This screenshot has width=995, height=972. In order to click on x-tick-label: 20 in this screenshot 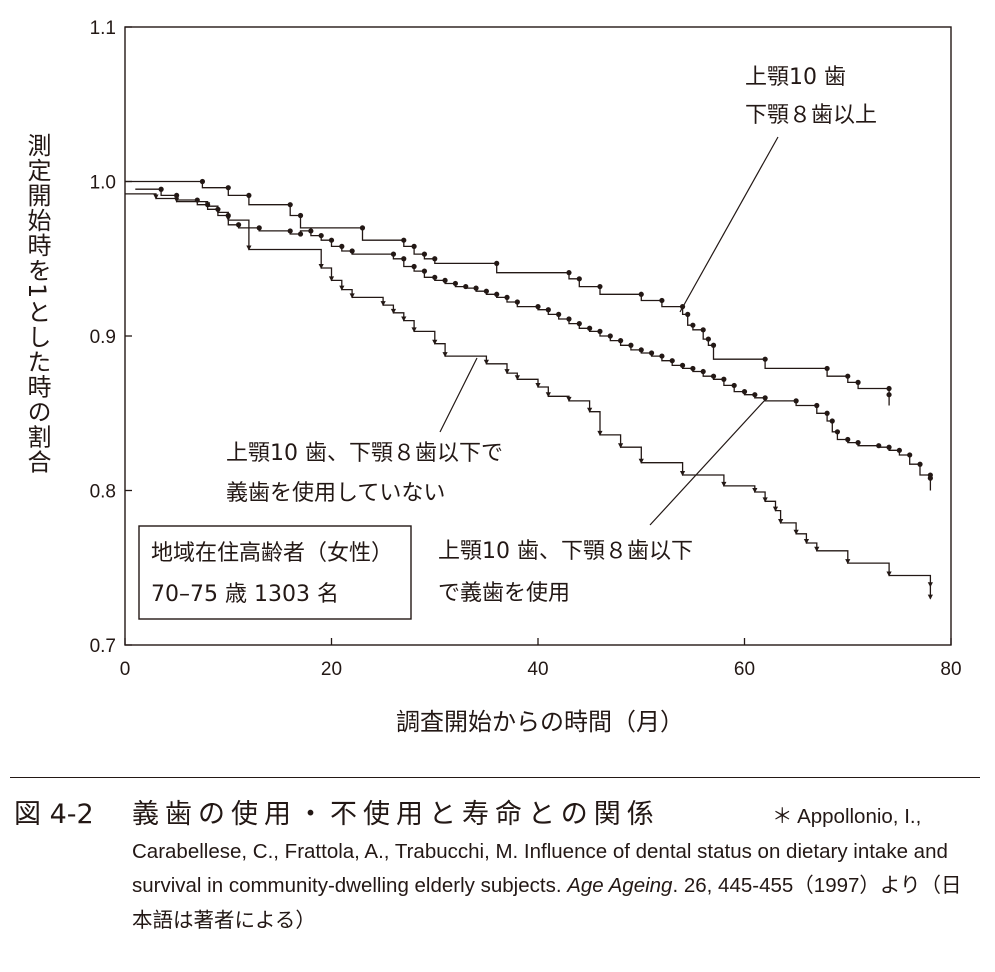, I will do `click(331, 669)`.